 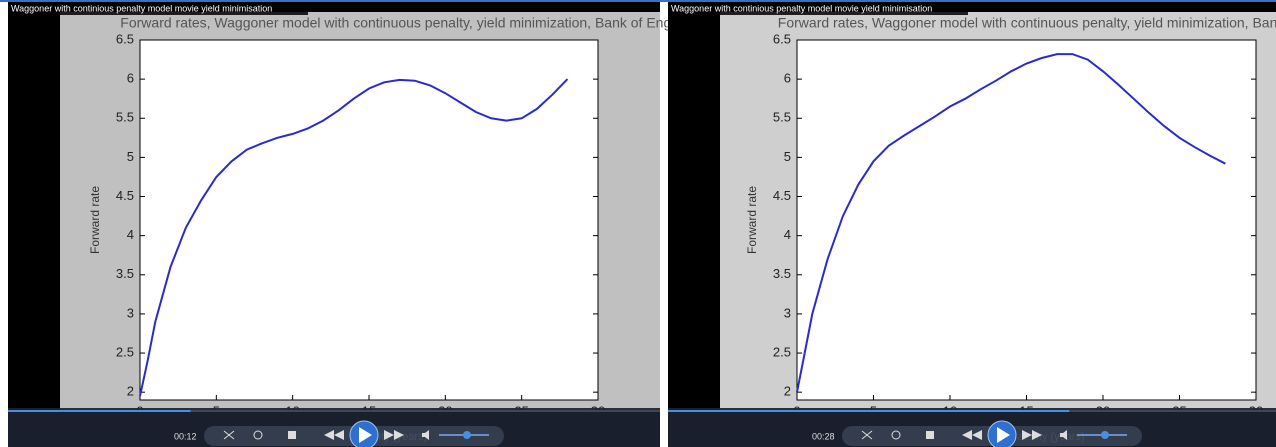 I want to click on seek-track, so click(x=334, y=411).